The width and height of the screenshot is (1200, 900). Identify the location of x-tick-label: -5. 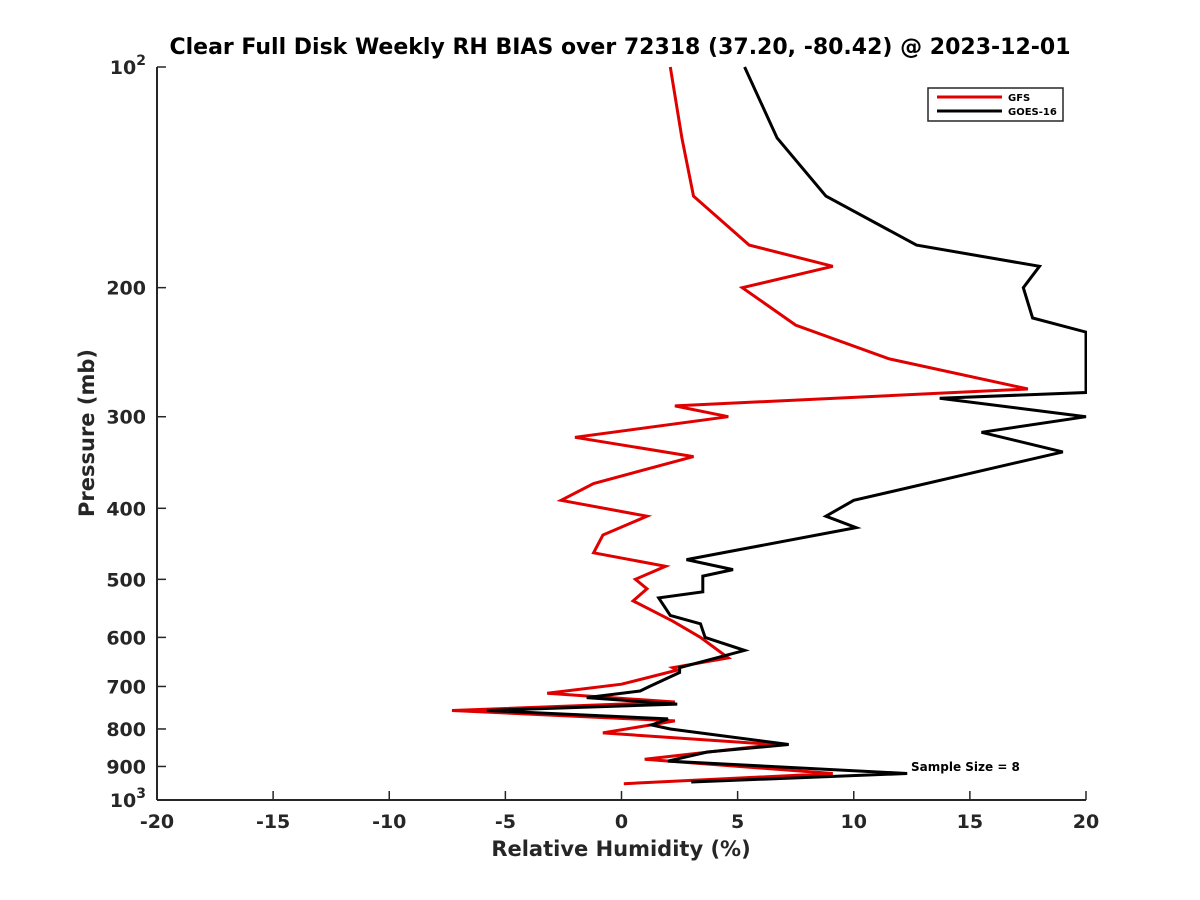
(505, 822).